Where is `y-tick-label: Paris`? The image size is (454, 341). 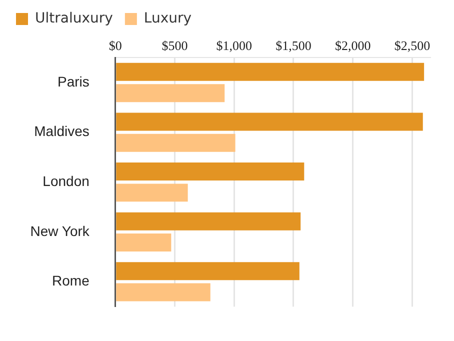 y-tick-label: Paris is located at coordinates (73, 81).